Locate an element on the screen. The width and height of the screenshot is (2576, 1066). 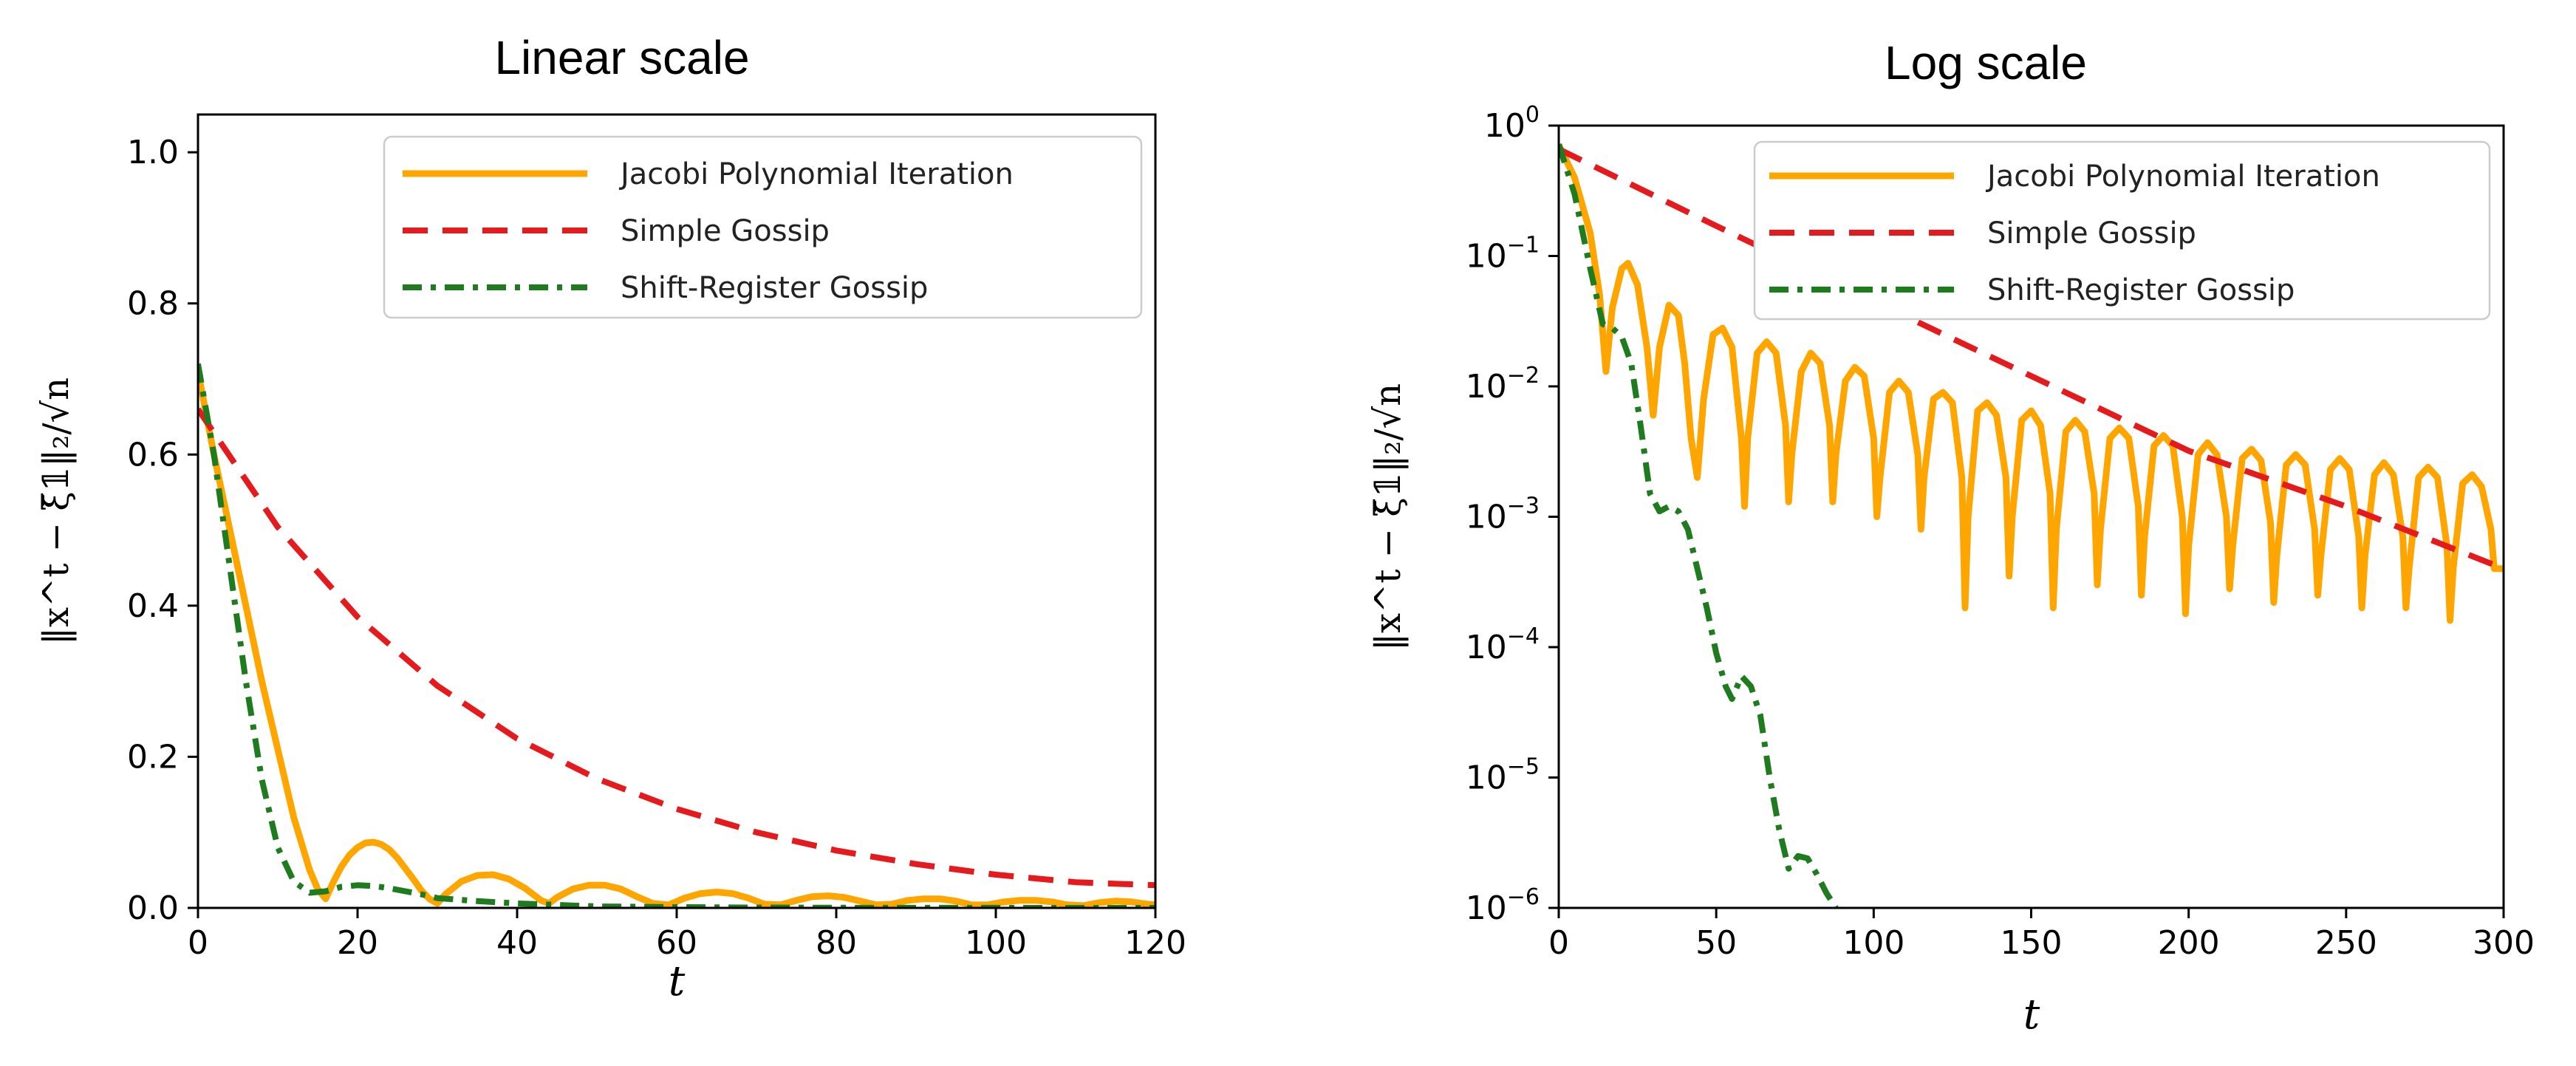
y-tick-label: 1.0 is located at coordinates (153, 152).